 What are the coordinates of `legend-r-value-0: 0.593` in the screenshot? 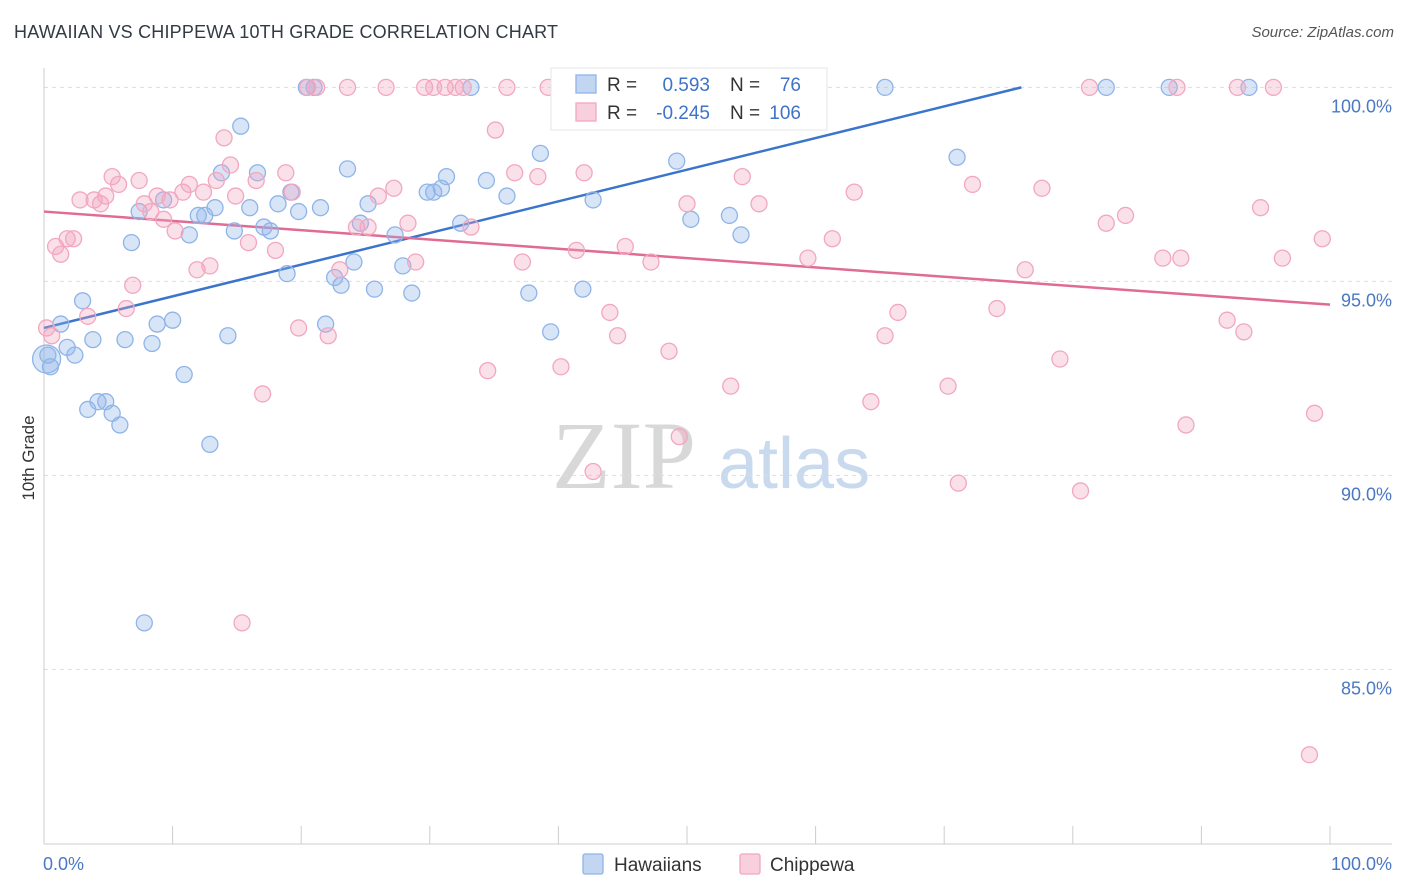 It's located at (686, 85).